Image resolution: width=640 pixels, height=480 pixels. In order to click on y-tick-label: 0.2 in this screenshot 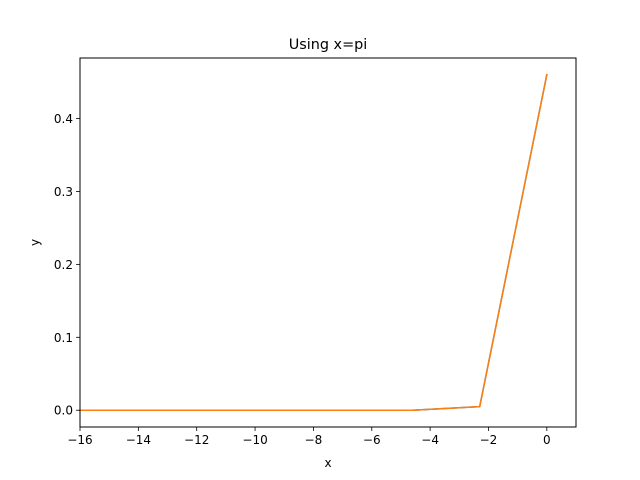, I will do `click(63, 265)`.